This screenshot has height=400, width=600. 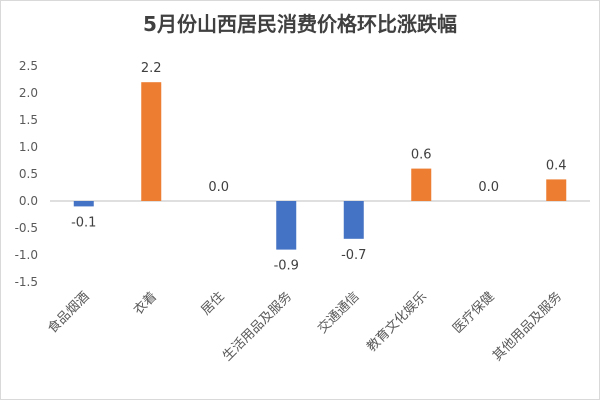 I want to click on category-label: 医疗保健, so click(x=473, y=312).